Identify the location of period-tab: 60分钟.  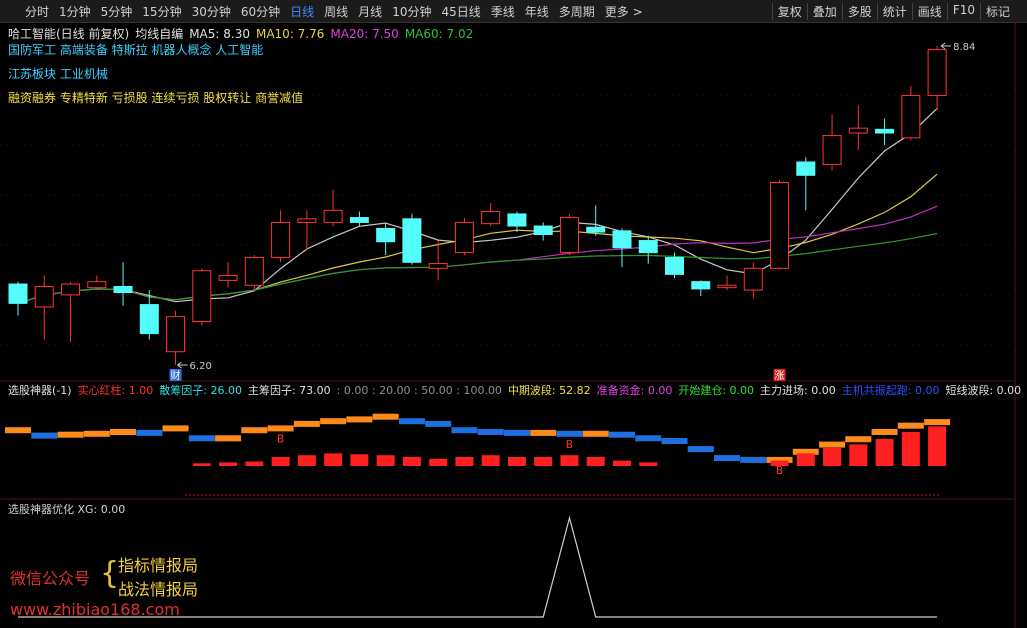
(260, 11).